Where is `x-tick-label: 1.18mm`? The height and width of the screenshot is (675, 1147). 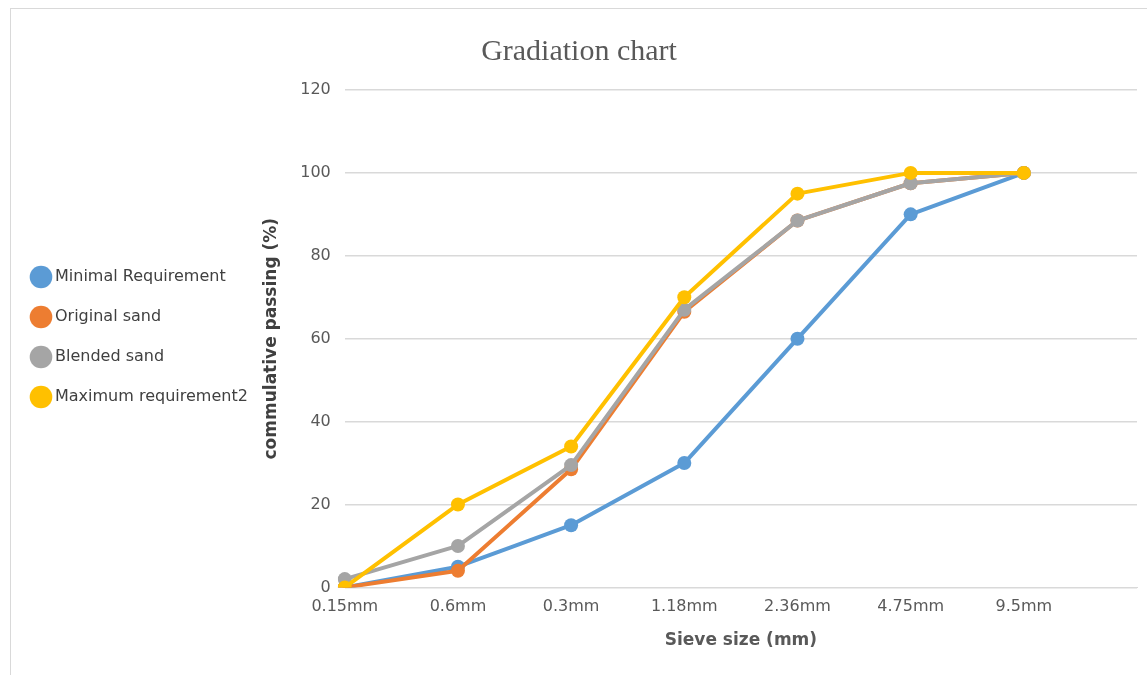 x-tick-label: 1.18mm is located at coordinates (684, 606).